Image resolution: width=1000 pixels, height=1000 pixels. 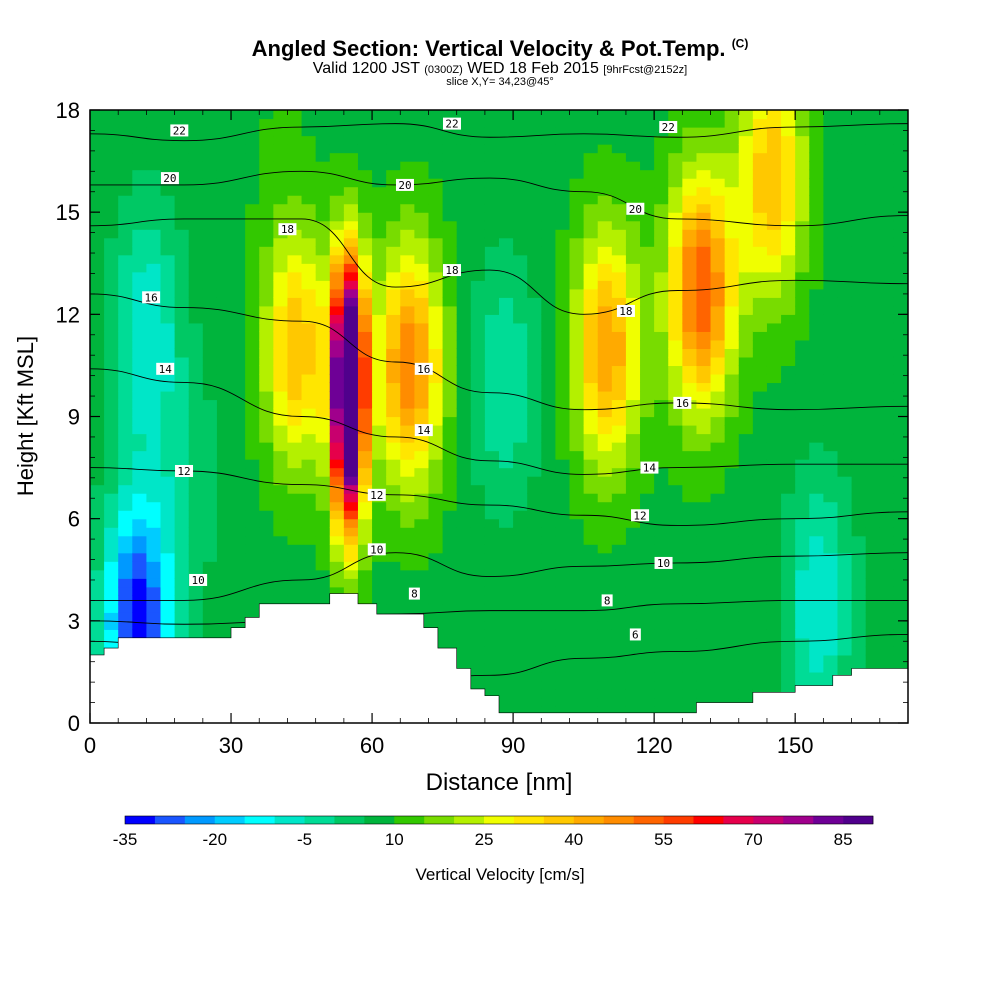 What do you see at coordinates (668, 127) in the screenshot?
I see `contour-label: 22` at bounding box center [668, 127].